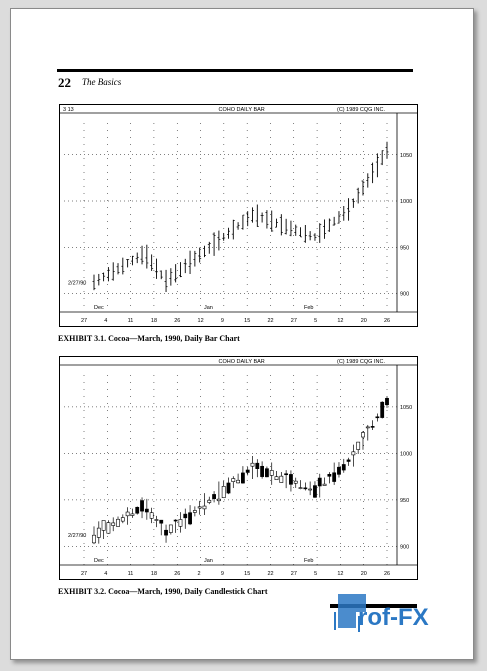 The width and height of the screenshot is (487, 671). I want to click on chart-header-left: 3 13, so click(68, 110).